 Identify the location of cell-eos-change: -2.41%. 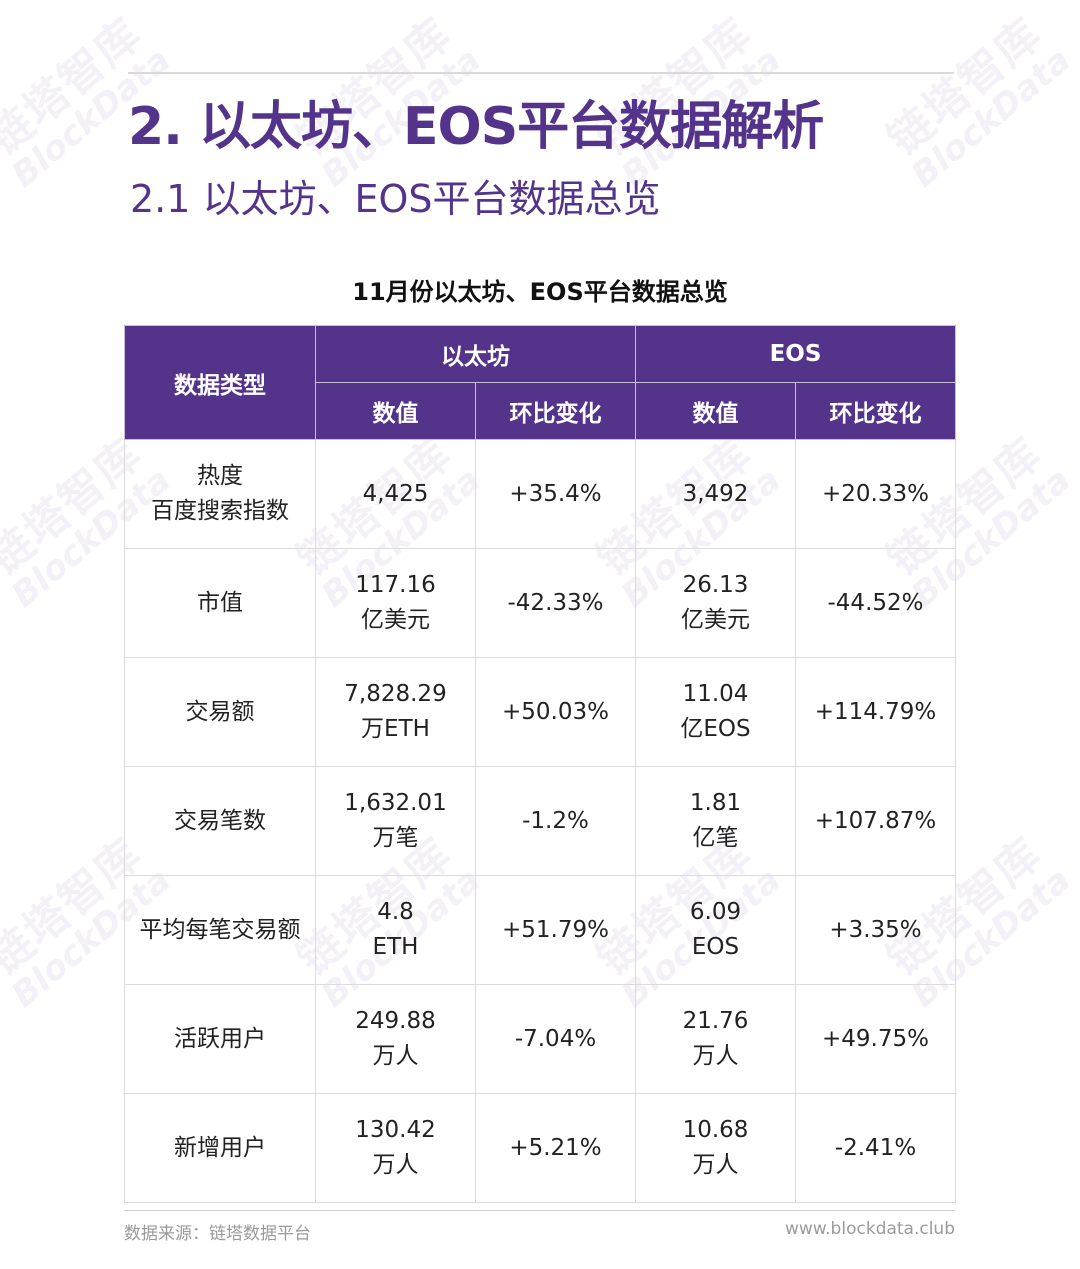
(875, 1148).